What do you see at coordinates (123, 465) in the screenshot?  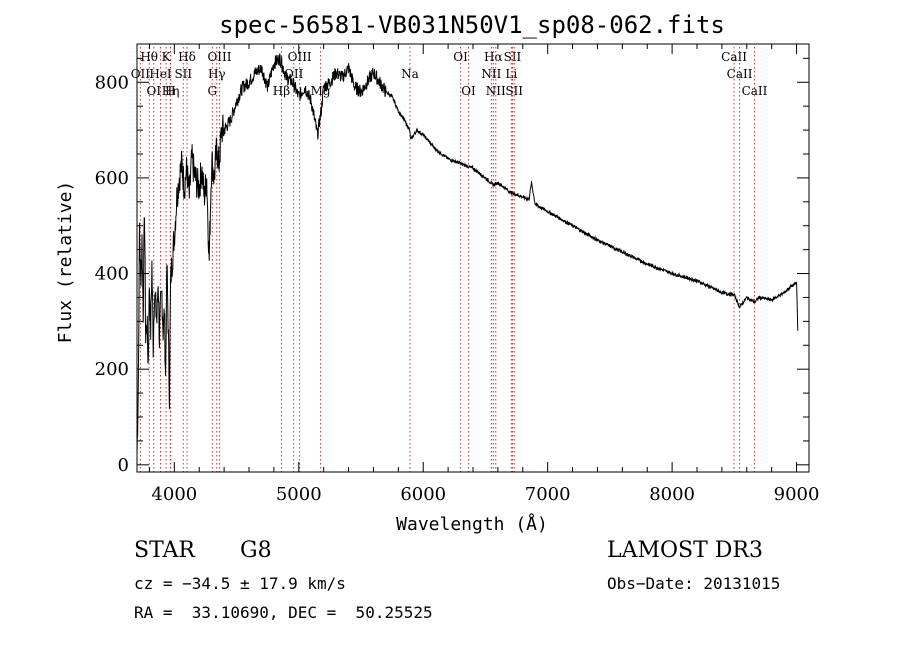 I see `y-tick-label: 0` at bounding box center [123, 465].